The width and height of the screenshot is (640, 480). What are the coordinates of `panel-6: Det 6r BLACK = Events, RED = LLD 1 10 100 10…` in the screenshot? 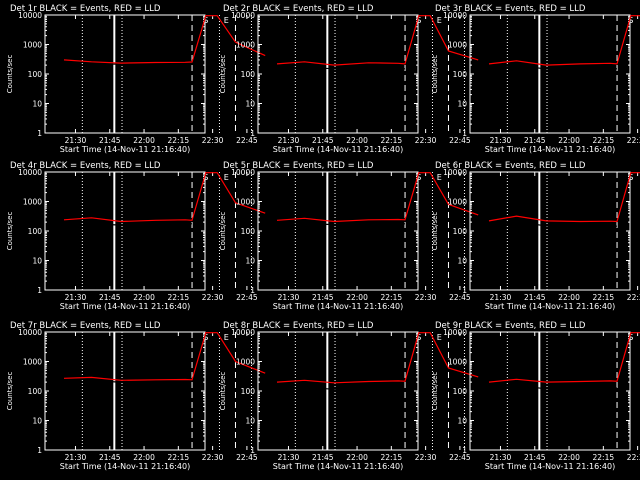 It's located at (535, 236).